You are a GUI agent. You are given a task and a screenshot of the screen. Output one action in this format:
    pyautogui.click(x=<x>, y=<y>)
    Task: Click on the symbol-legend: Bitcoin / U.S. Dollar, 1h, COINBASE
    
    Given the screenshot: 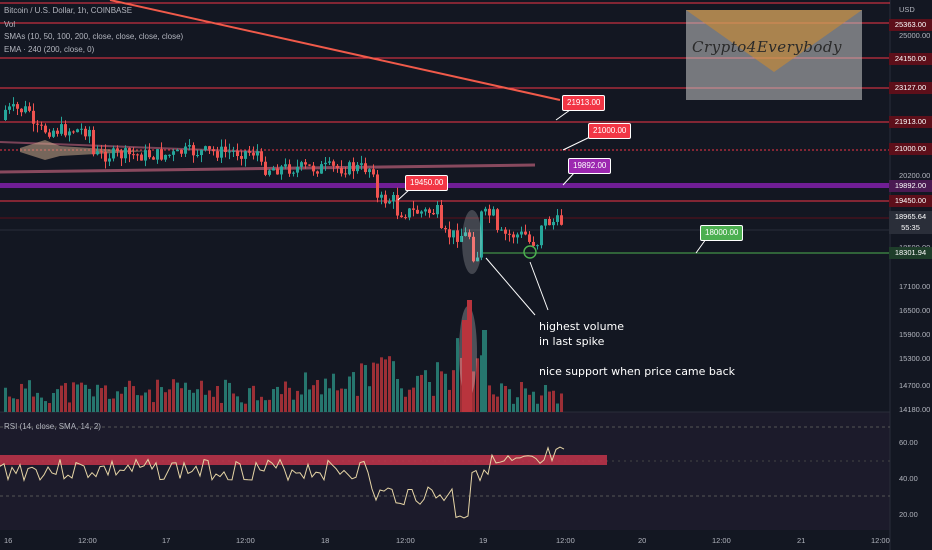 What is the action you would take?
    pyautogui.click(x=68, y=10)
    